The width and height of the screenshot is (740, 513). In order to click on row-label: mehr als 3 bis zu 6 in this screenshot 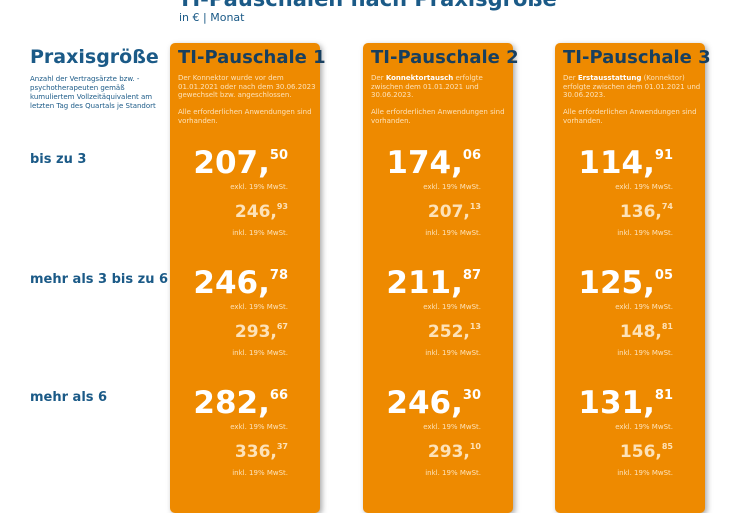, I will do `click(99, 279)`.